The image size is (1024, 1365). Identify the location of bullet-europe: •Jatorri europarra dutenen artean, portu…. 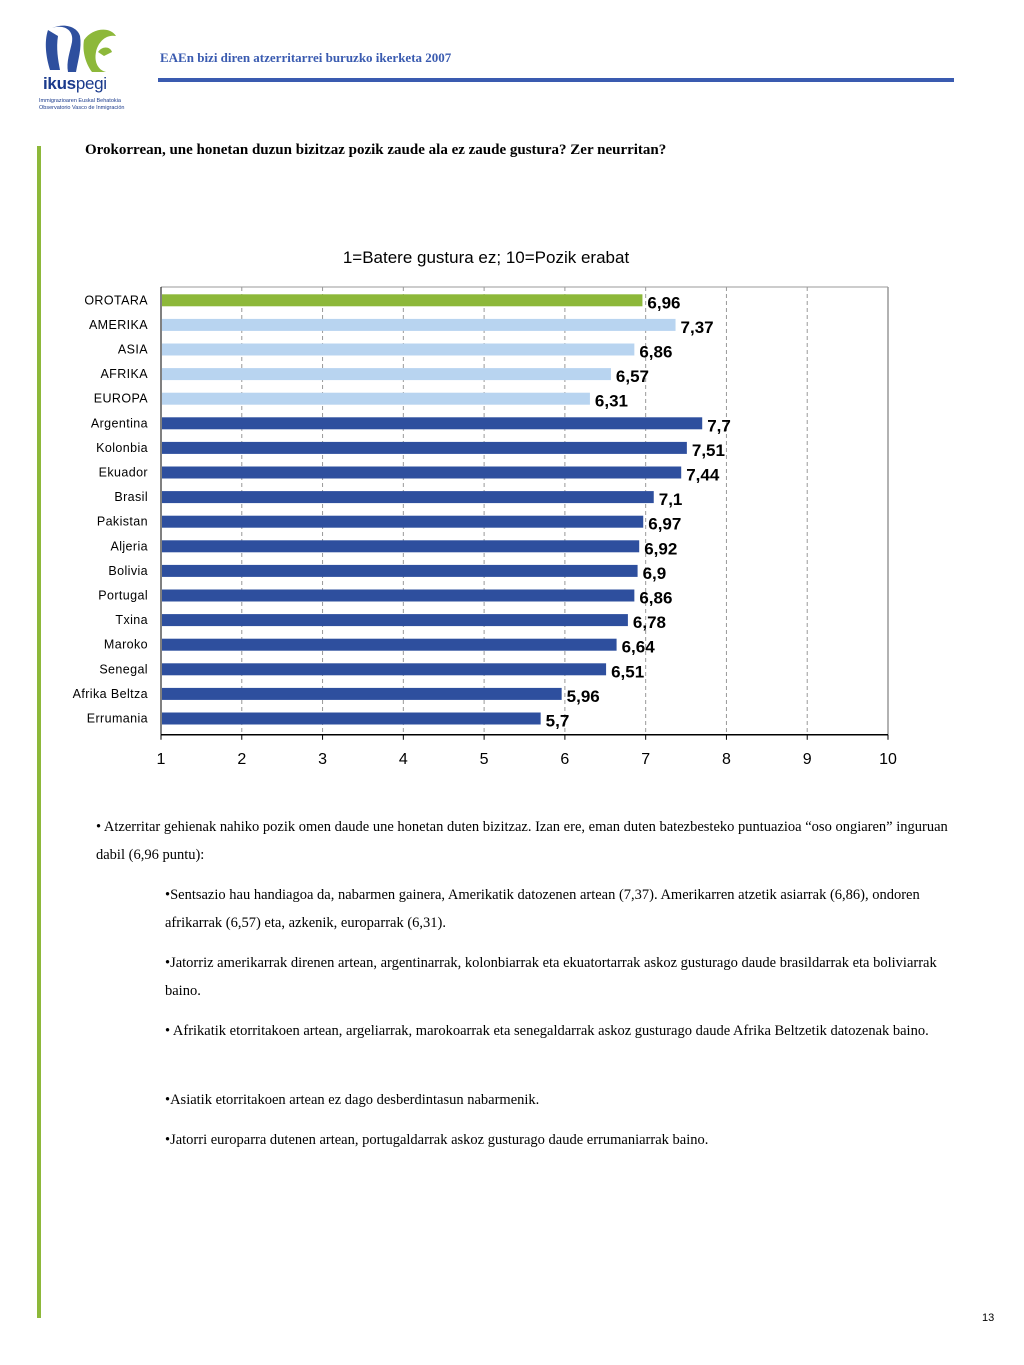
(437, 1140).